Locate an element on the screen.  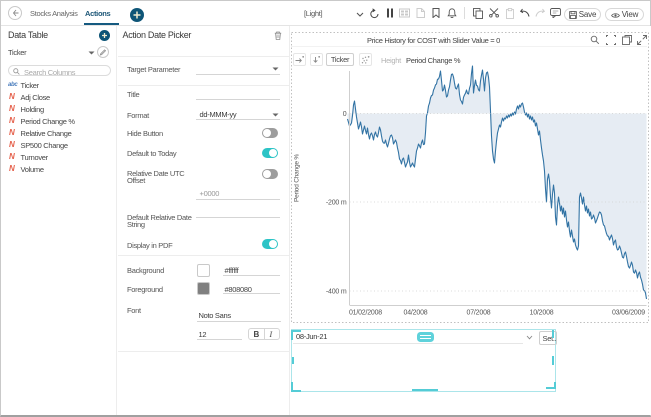
svg-text: 10/2008 is located at coordinates (541, 313).